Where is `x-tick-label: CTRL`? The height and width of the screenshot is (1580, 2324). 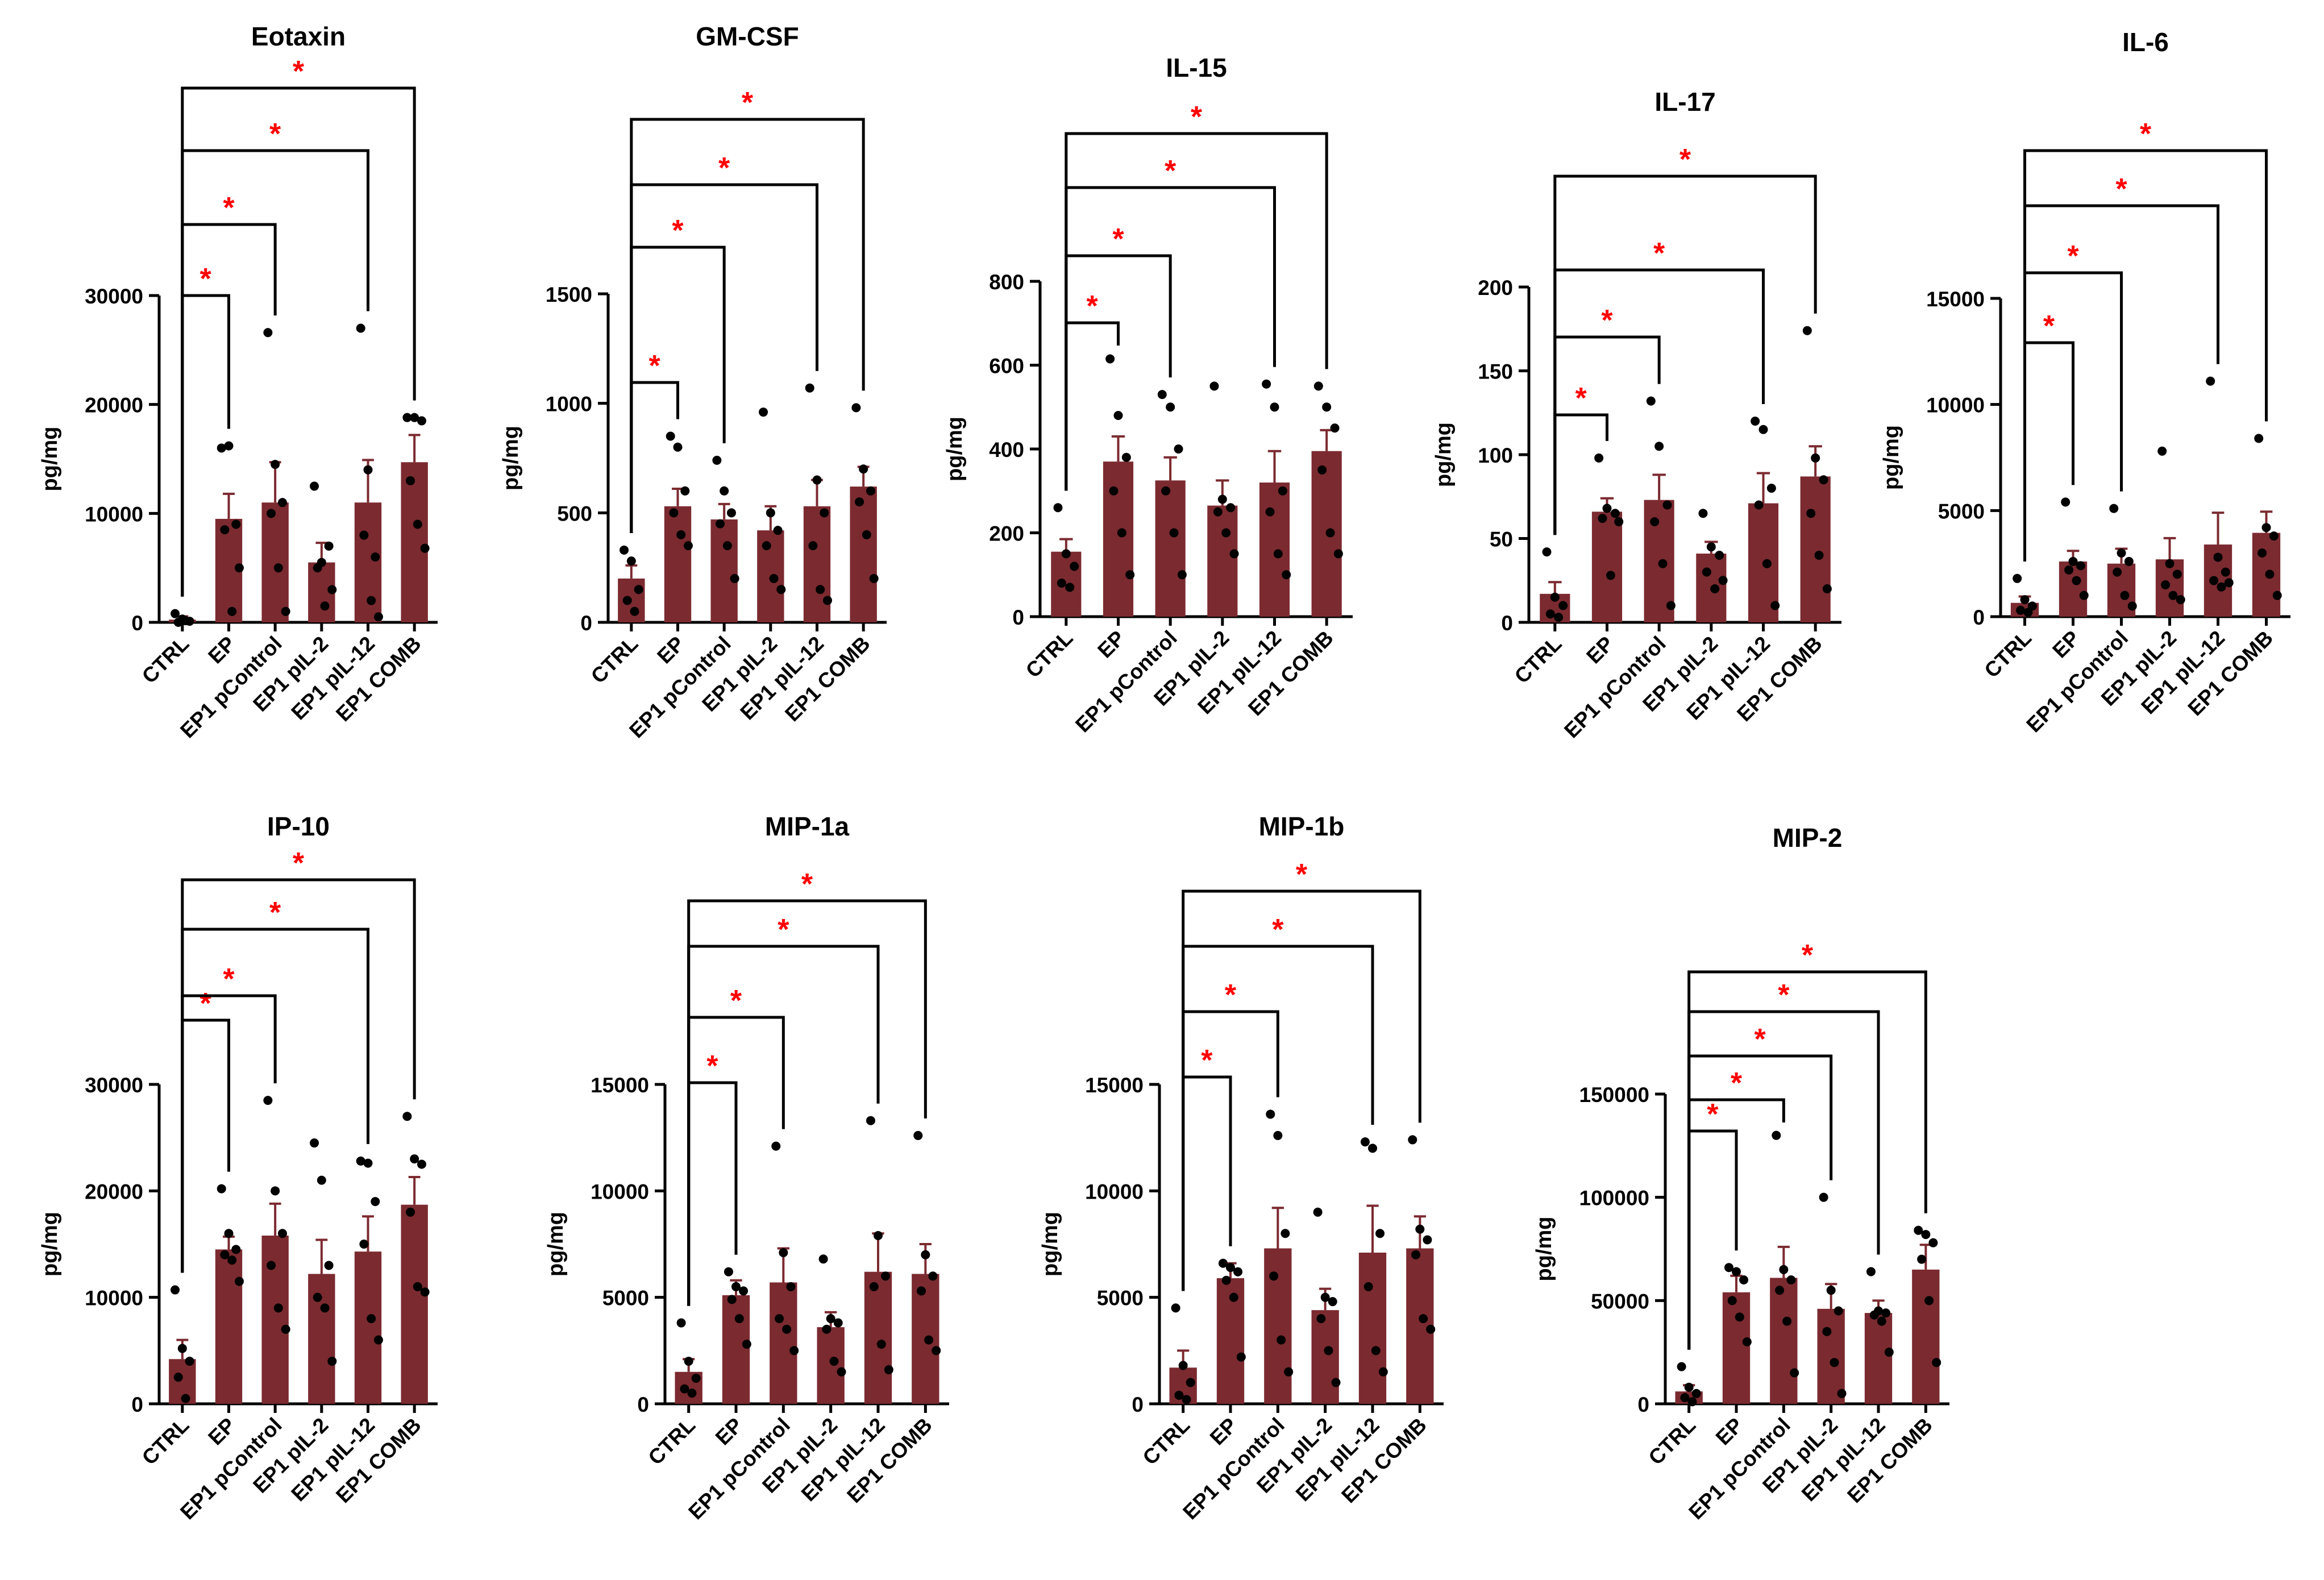 x-tick-label: CTRL is located at coordinates (1049, 655).